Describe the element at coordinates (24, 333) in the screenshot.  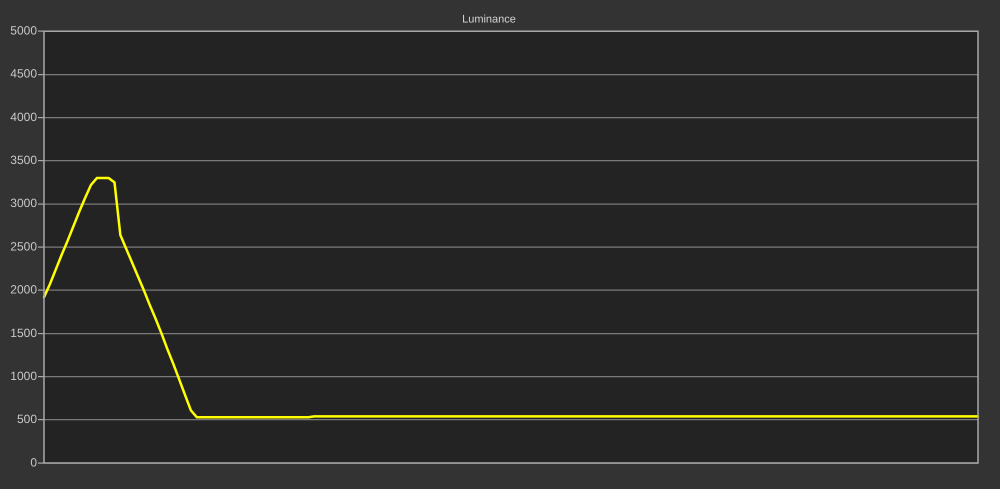
I see `y-tick-label: 1500` at that location.